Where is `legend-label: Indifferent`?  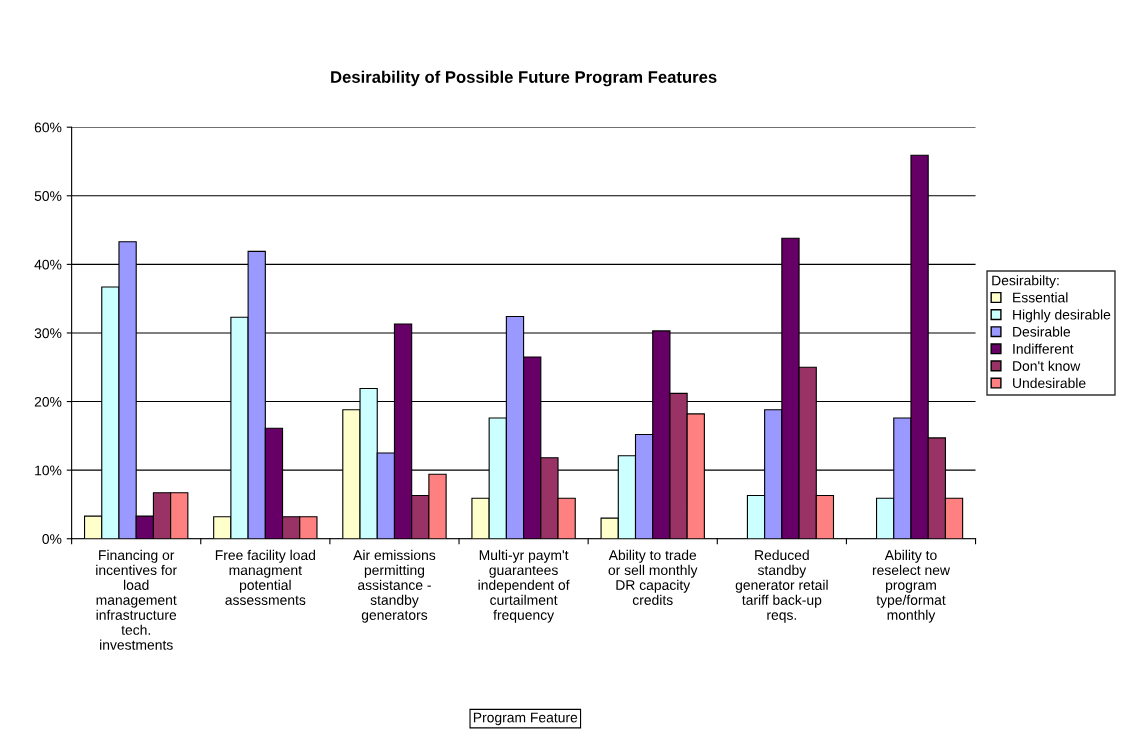 legend-label: Indifferent is located at coordinates (1043, 348).